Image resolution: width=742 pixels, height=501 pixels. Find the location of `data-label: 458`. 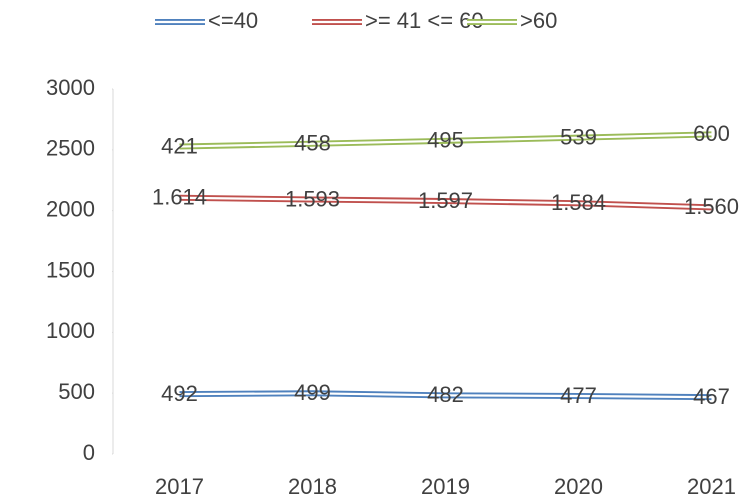

data-label: 458 is located at coordinates (312, 143).